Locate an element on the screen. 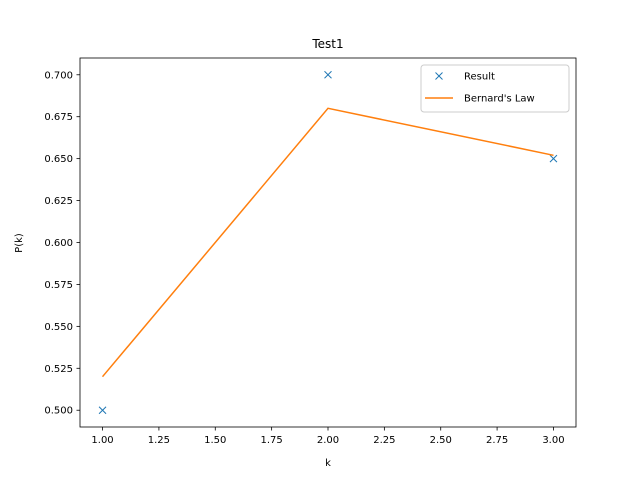 The image size is (640, 480). x-axis-label: k is located at coordinates (328, 463).